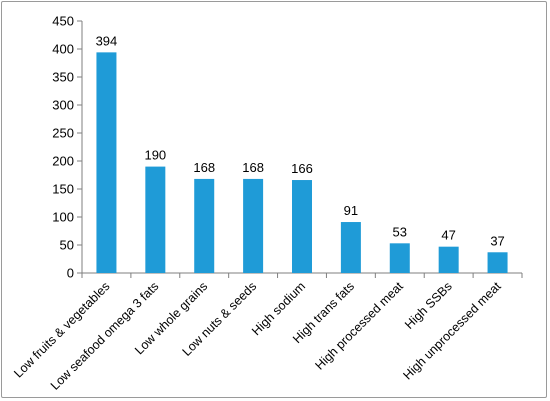  Describe the element at coordinates (107, 40) in the screenshot. I see `data-label: 394` at that location.